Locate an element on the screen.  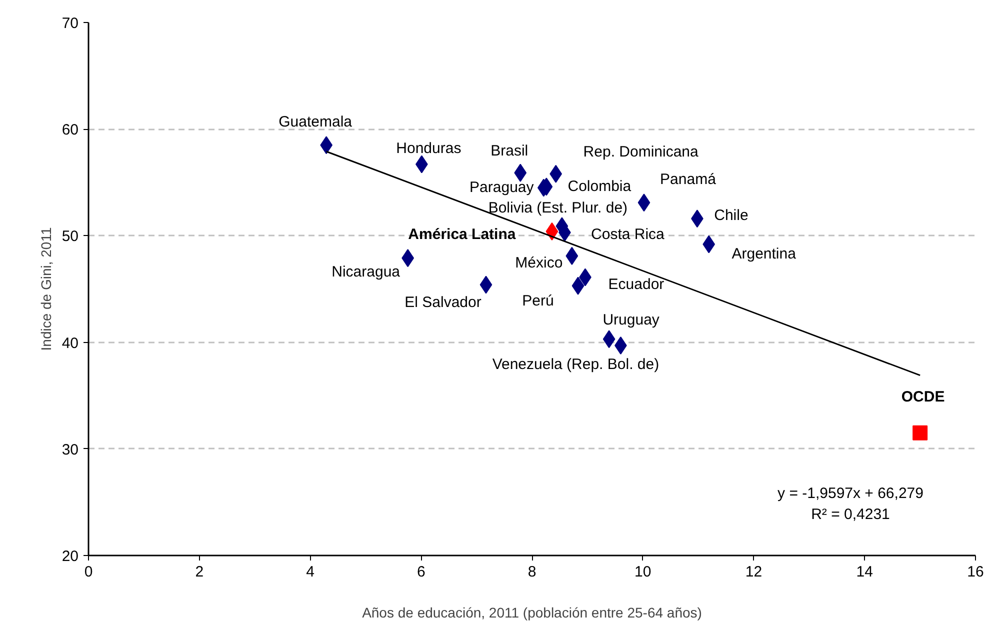
annotation: Rep. Dominicana is located at coordinates (641, 151).